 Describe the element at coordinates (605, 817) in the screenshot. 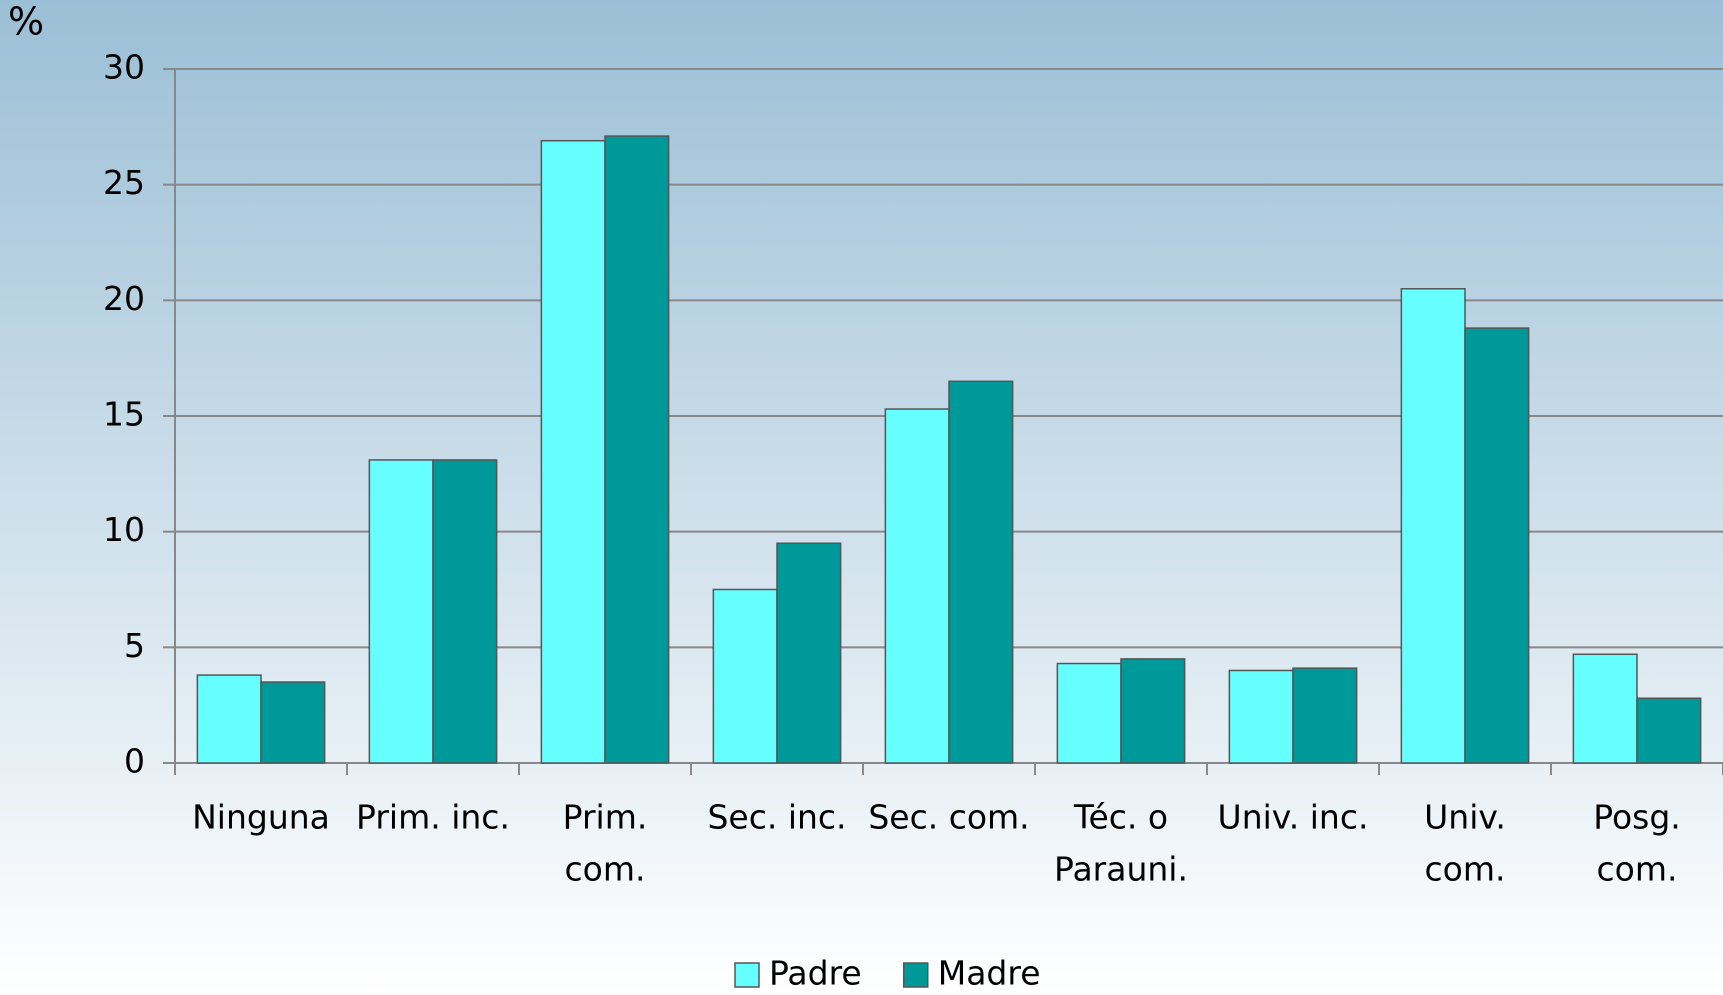

I see `x-tick-label: Prim.` at that location.